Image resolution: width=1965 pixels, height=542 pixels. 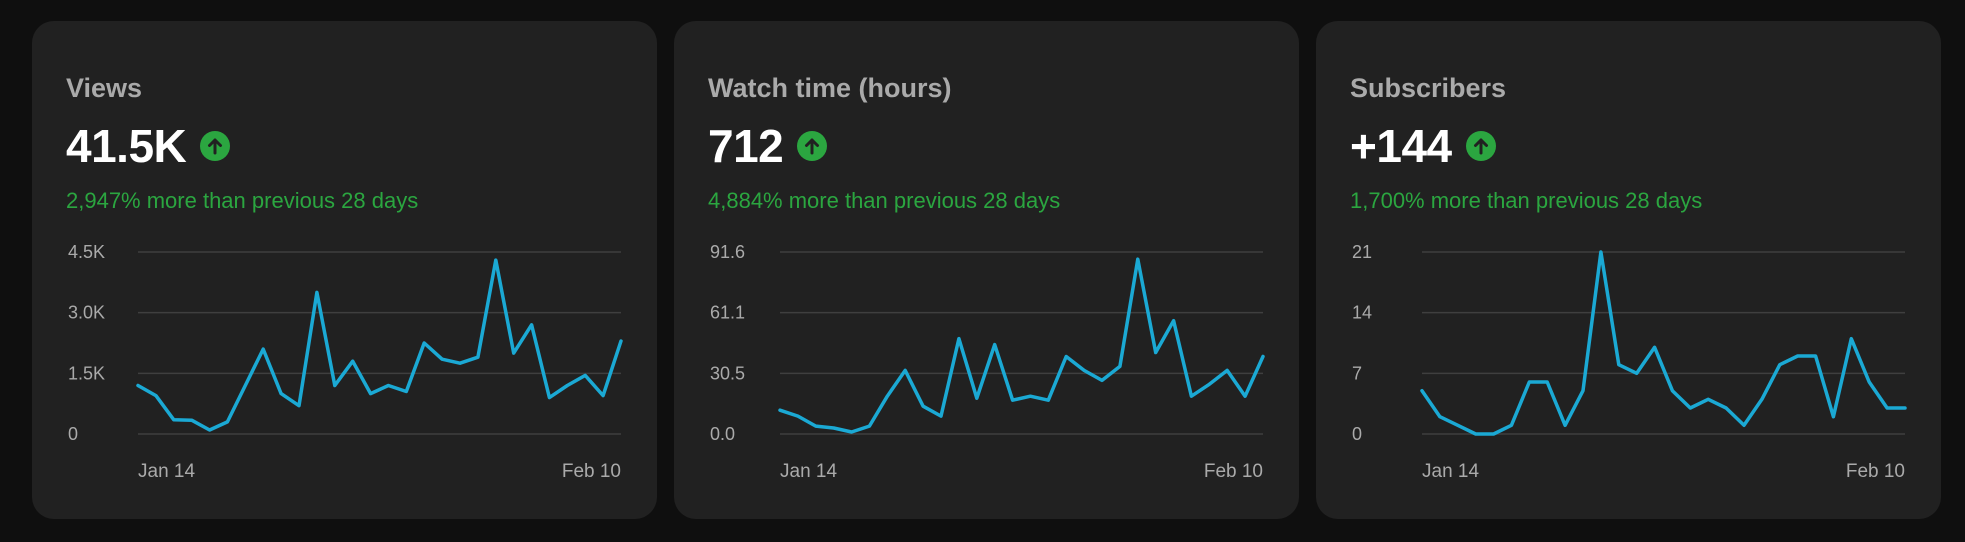 What do you see at coordinates (989, 362) in the screenshot?
I see `watch-time-chart: 0.0 30.5 61.1 91.6 Jan 14 Feb 10` at bounding box center [989, 362].